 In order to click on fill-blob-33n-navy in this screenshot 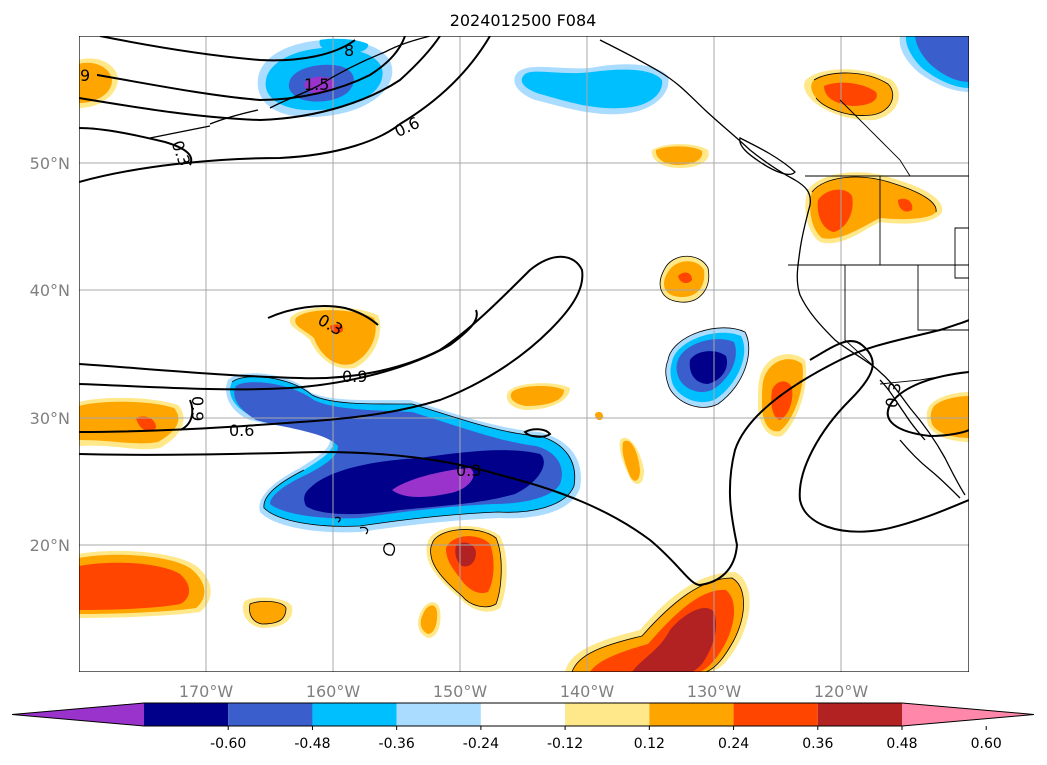, I will do `click(708, 367)`.